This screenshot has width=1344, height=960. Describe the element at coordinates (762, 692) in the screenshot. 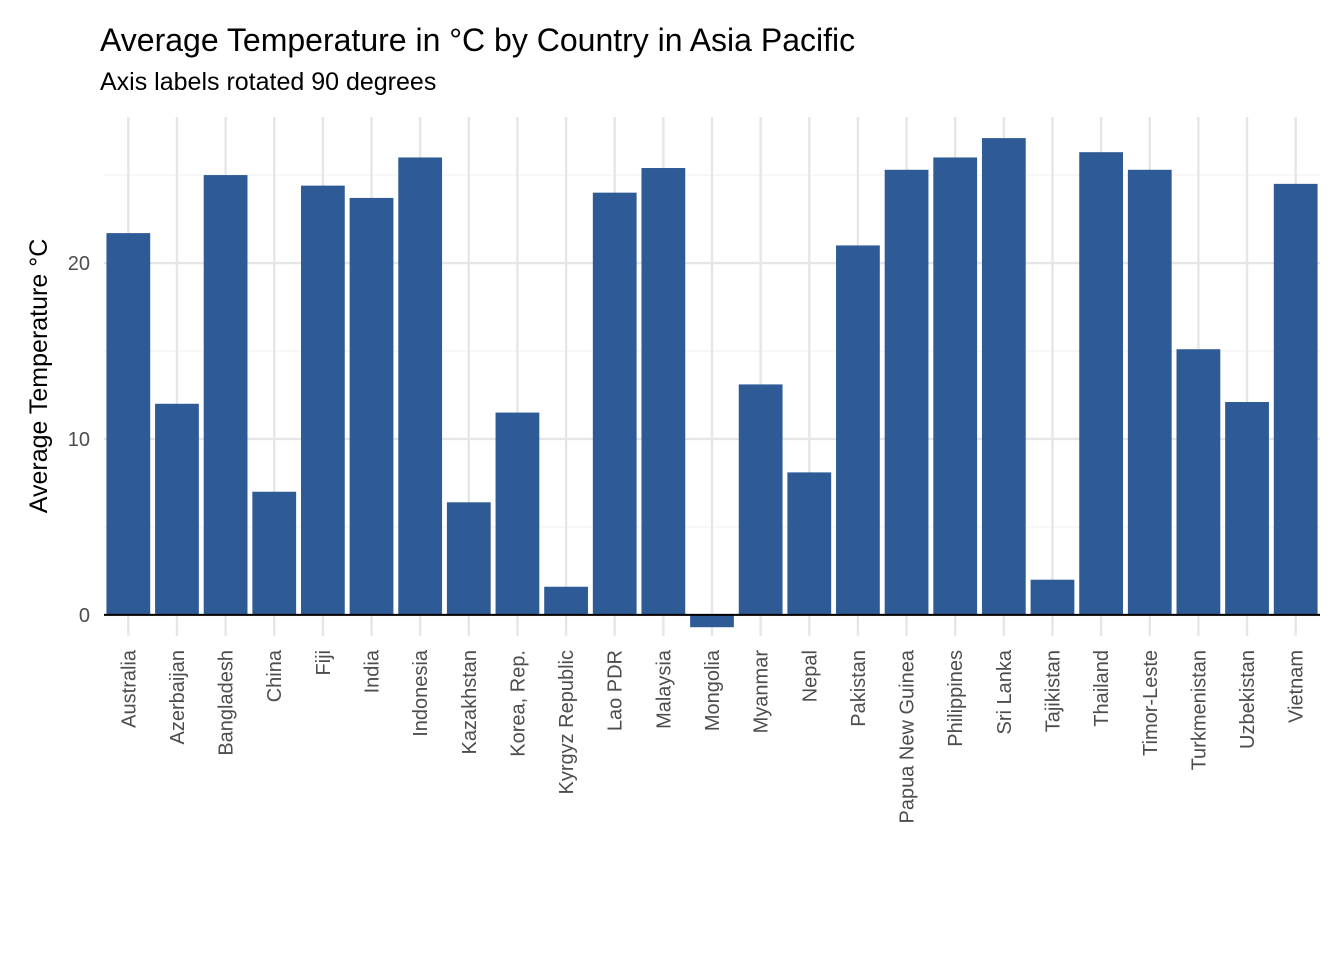

I see `x-tick-label: Myanmar` at that location.